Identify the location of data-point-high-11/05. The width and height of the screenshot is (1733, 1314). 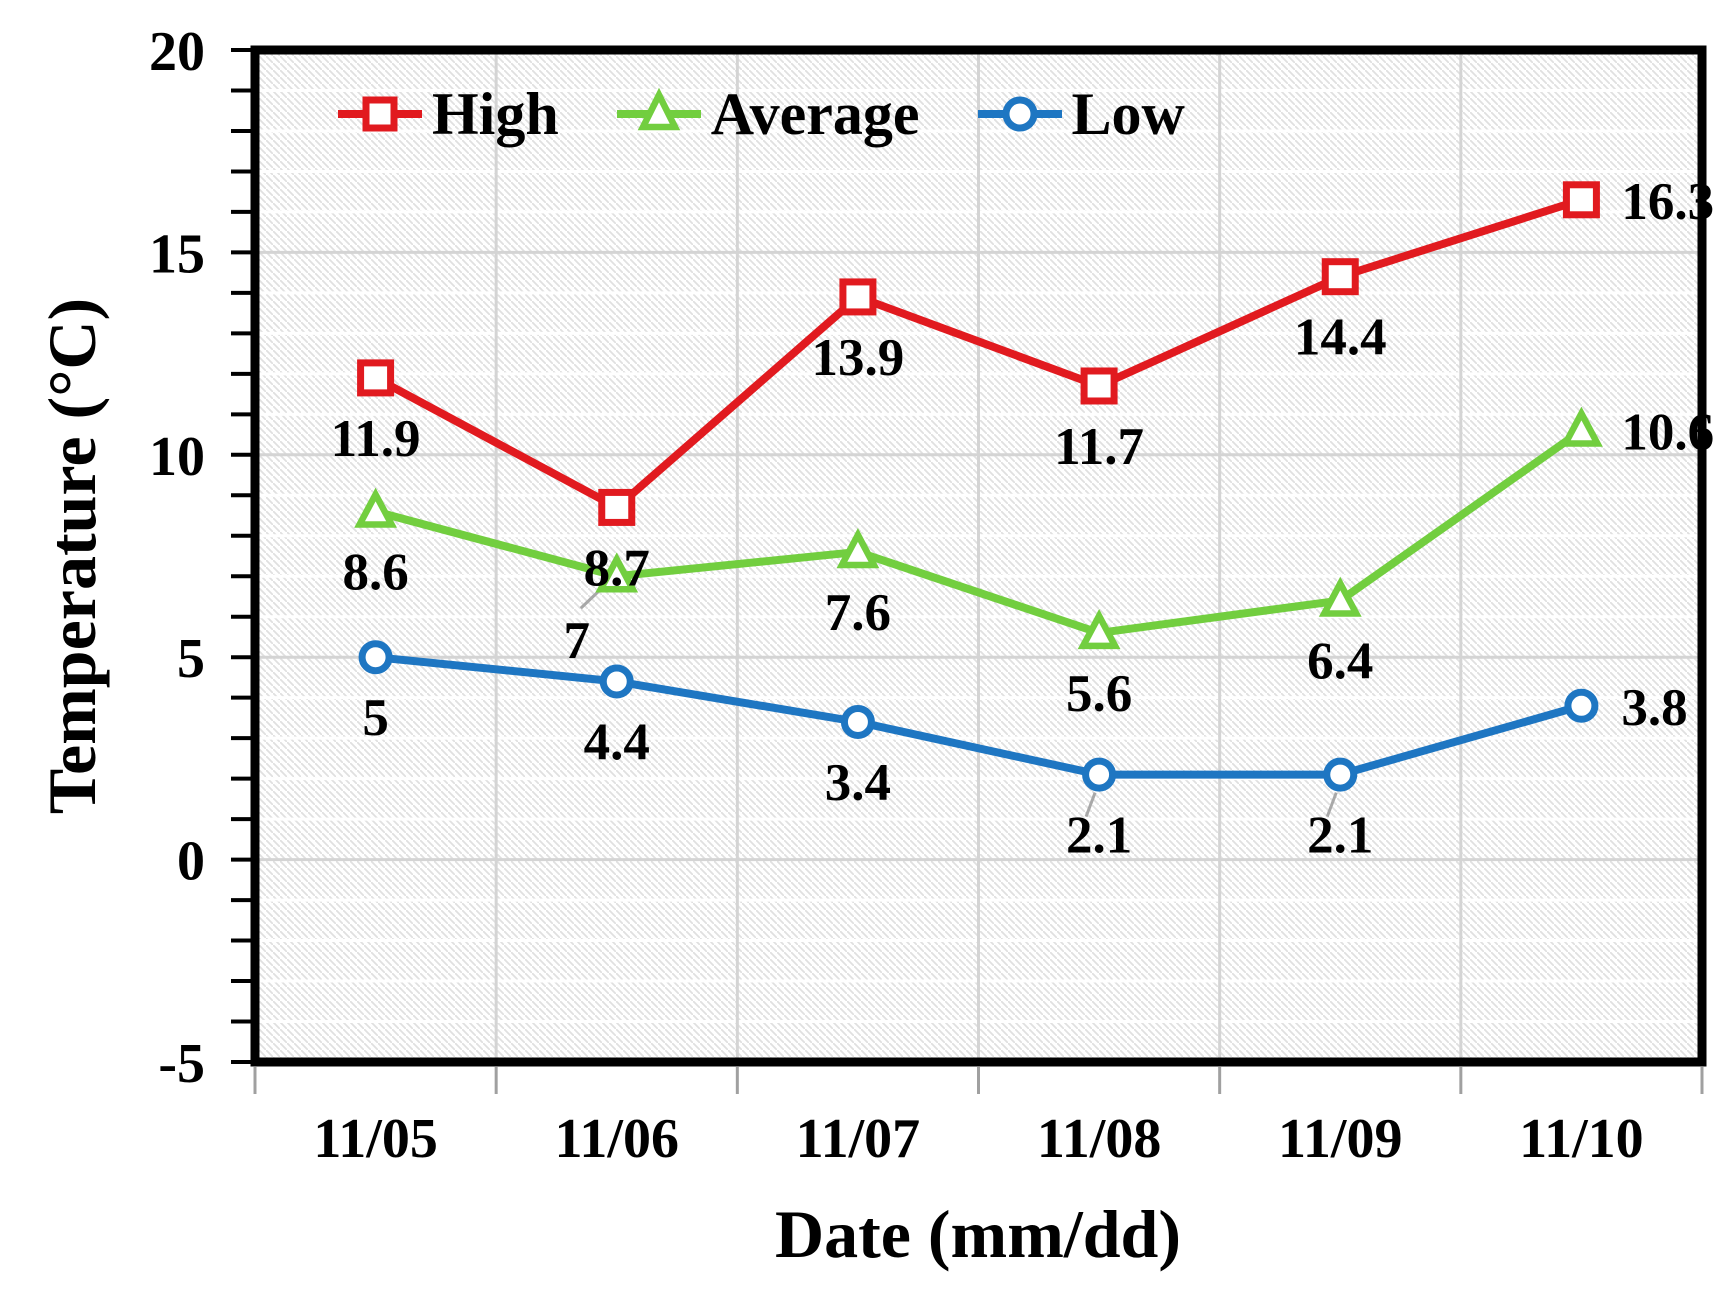
(376, 378).